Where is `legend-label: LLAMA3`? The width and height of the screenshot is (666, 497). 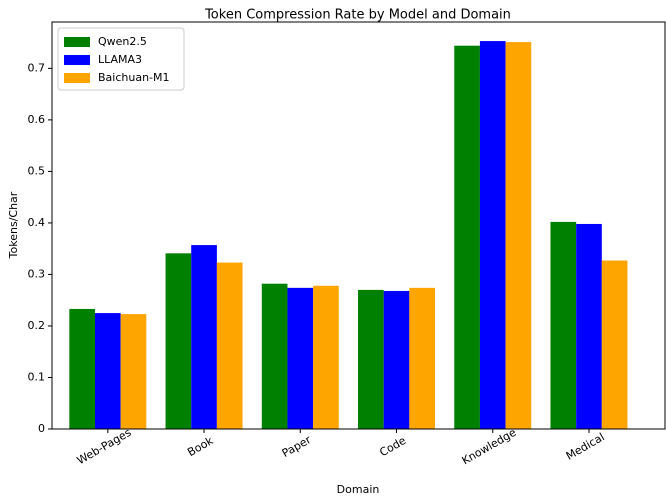
legend-label: LLAMA3 is located at coordinates (120, 59).